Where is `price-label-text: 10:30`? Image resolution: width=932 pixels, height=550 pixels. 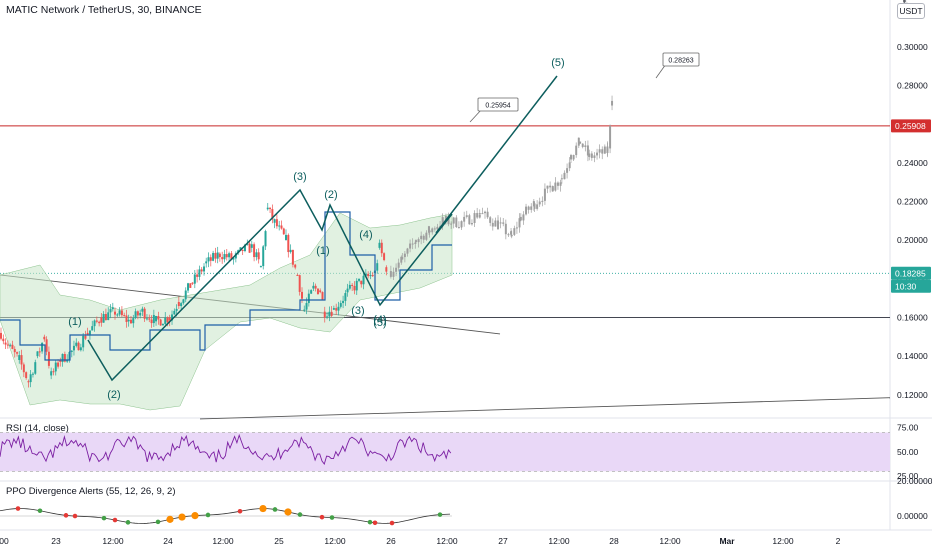
price-label-text: 10:30 is located at coordinates (906, 286).